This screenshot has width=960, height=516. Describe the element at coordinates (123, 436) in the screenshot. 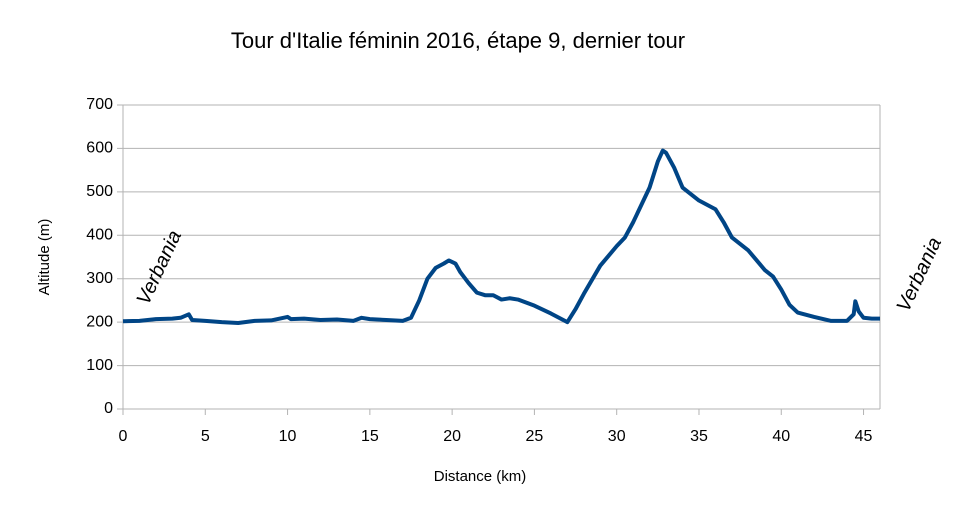

I see `x-tick-label: 0` at that location.